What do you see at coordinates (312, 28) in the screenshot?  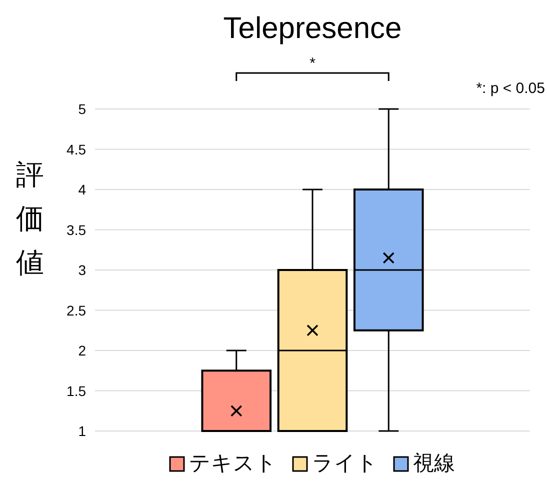 I see `chart-title: Telepresence` at bounding box center [312, 28].